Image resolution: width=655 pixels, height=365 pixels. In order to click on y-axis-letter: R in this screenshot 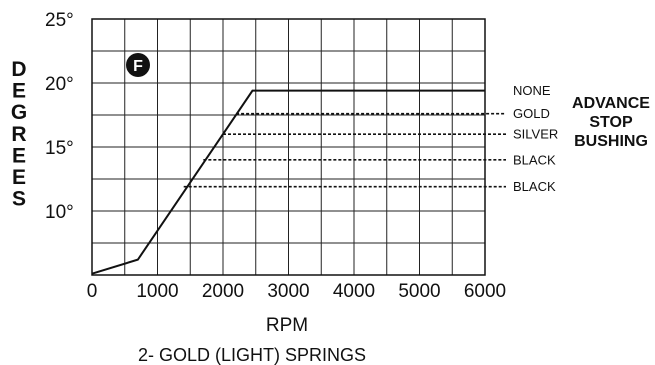, I will do `click(18, 134)`.